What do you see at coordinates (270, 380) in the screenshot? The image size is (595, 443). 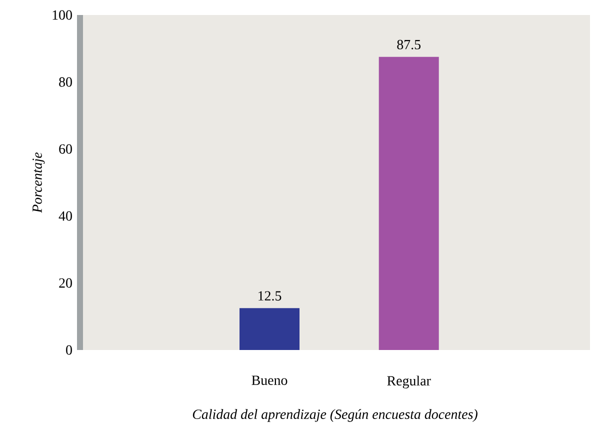 I see `x-tick-label: Bueno` at bounding box center [270, 380].